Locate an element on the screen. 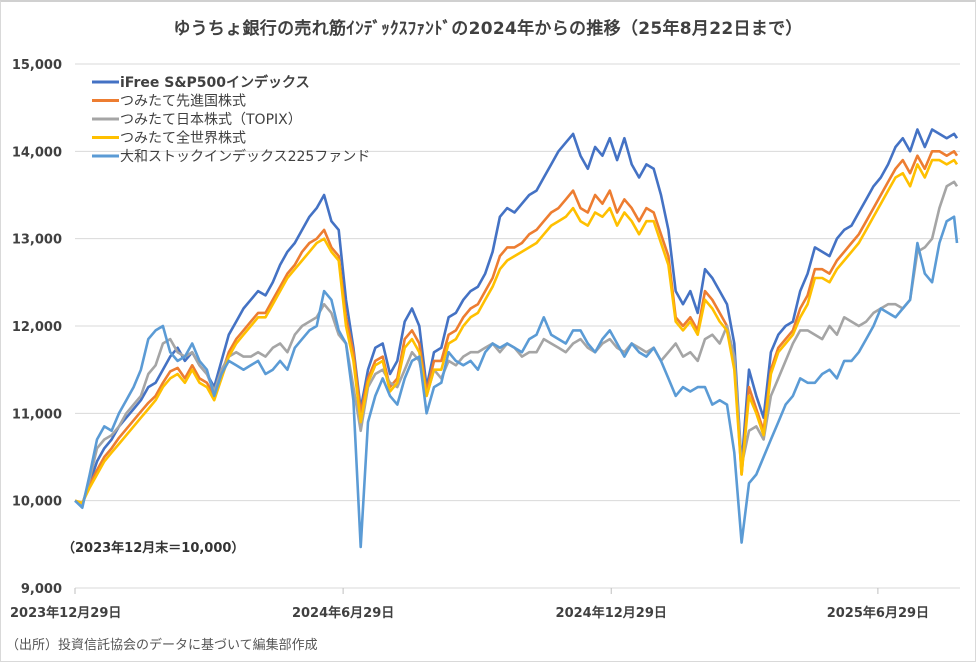  y-tick-label: 14,000 is located at coordinates (37, 152).